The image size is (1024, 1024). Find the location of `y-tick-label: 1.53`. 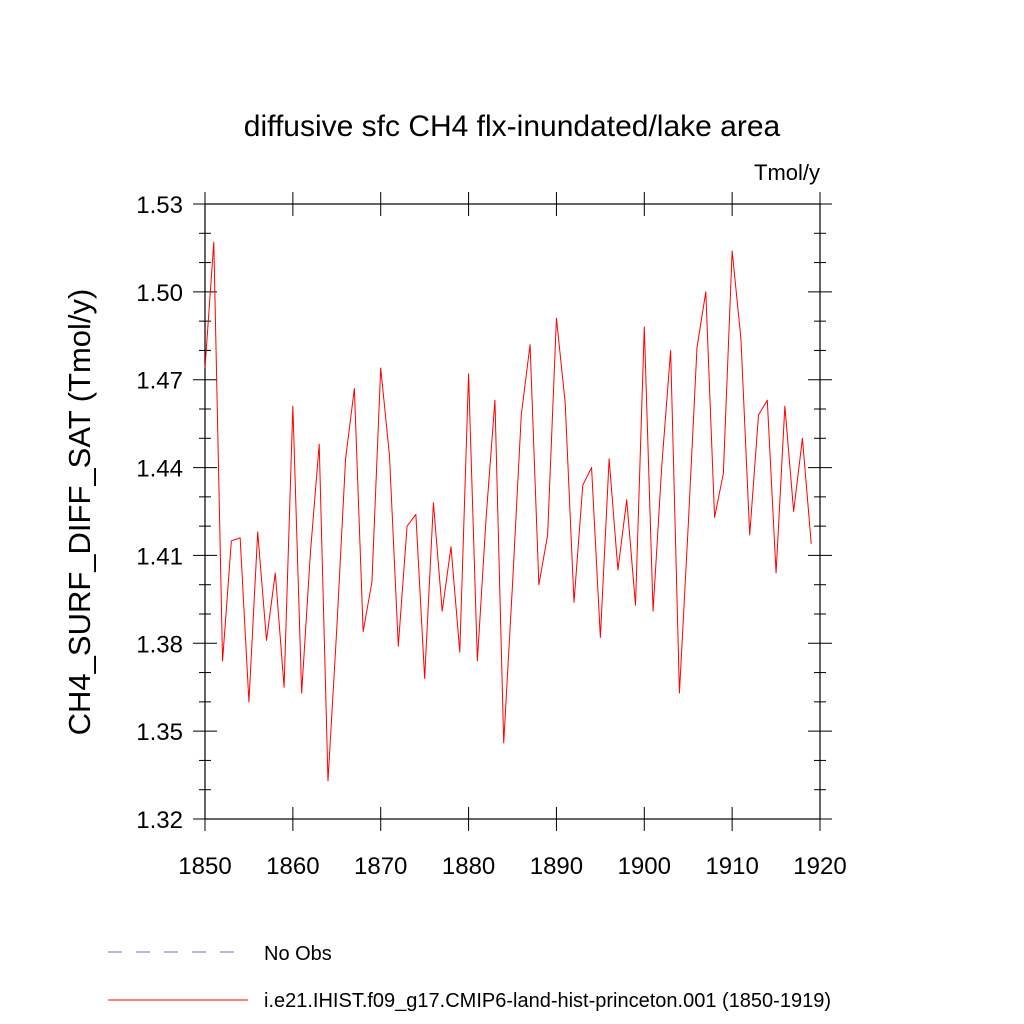

y-tick-label: 1.53 is located at coordinates (159, 205).